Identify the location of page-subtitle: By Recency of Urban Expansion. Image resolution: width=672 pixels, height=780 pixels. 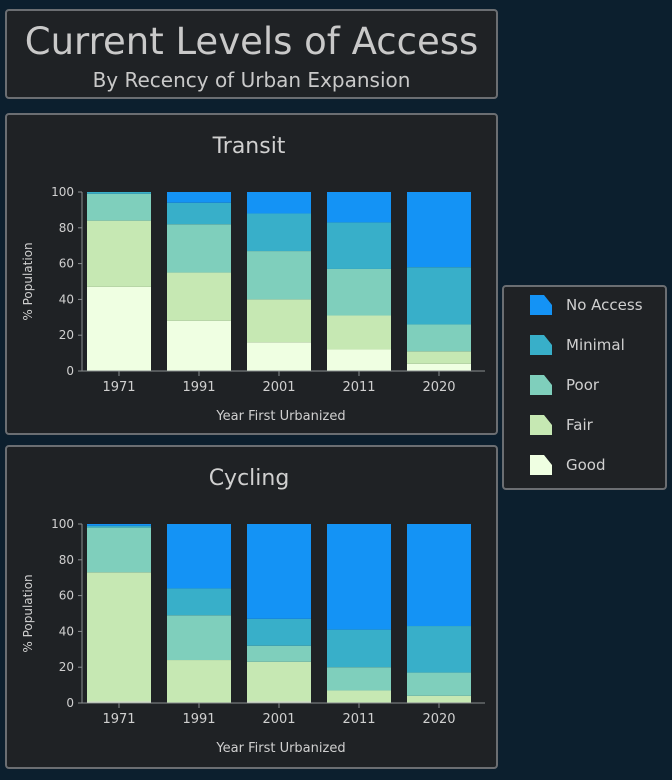
(251, 80).